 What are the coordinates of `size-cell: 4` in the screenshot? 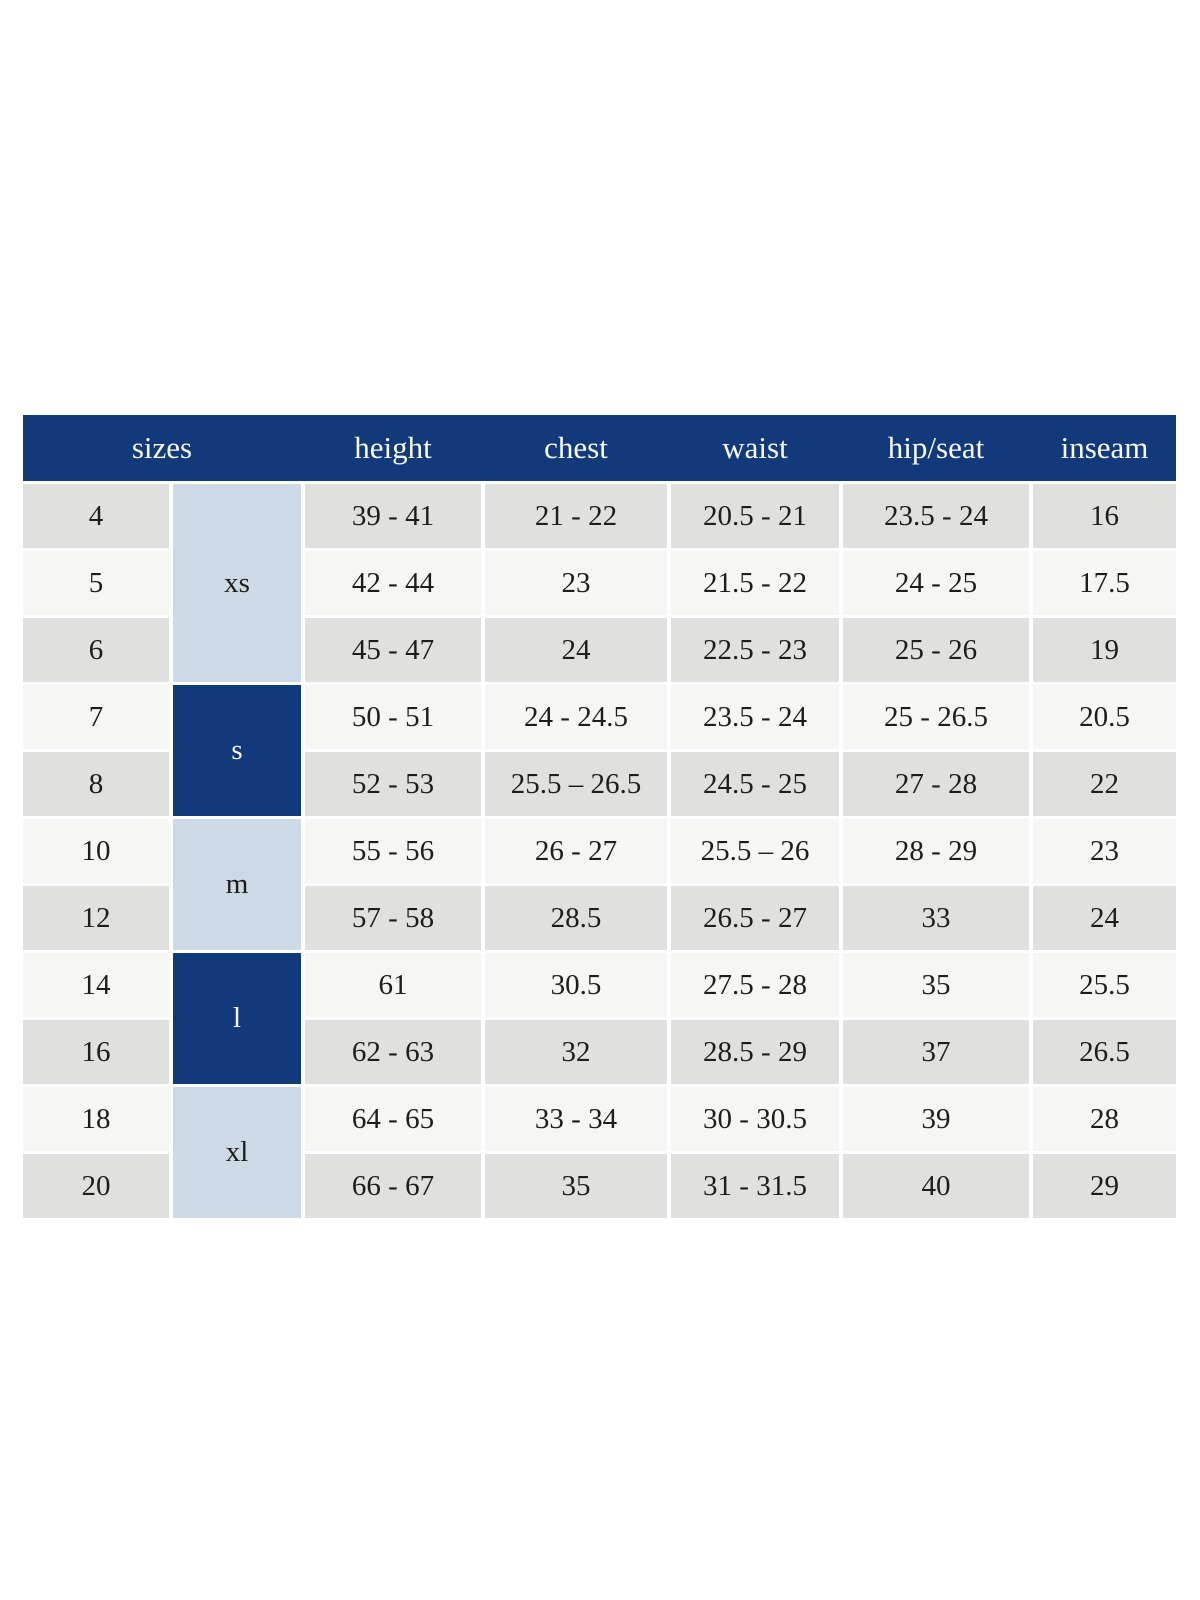 It's located at (96, 516).